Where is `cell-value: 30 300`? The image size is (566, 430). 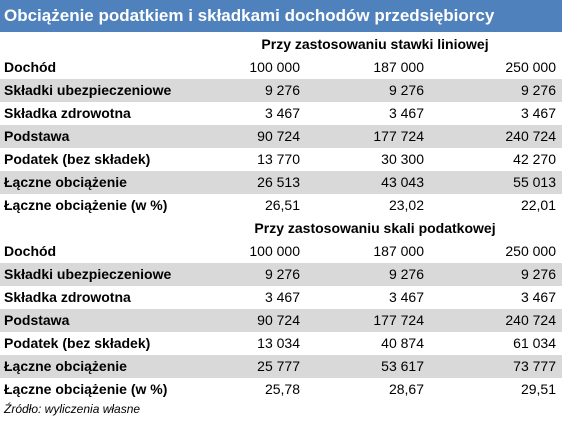
cell-value: 30 300 is located at coordinates (402, 159).